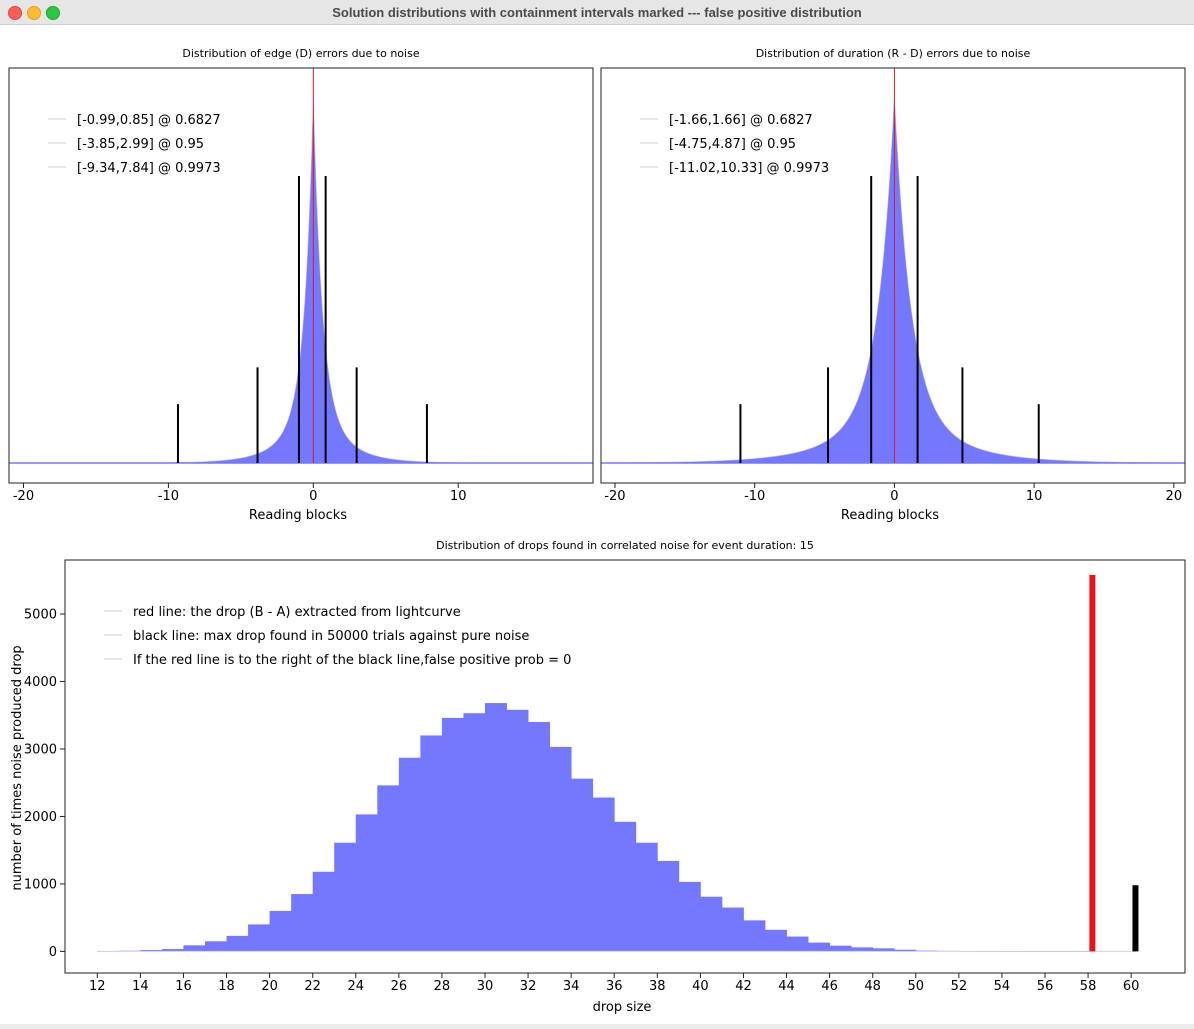 This screenshot has height=1029, width=1194. Describe the element at coordinates (657, 986) in the screenshot. I see `x-tick-label: 38` at that location.